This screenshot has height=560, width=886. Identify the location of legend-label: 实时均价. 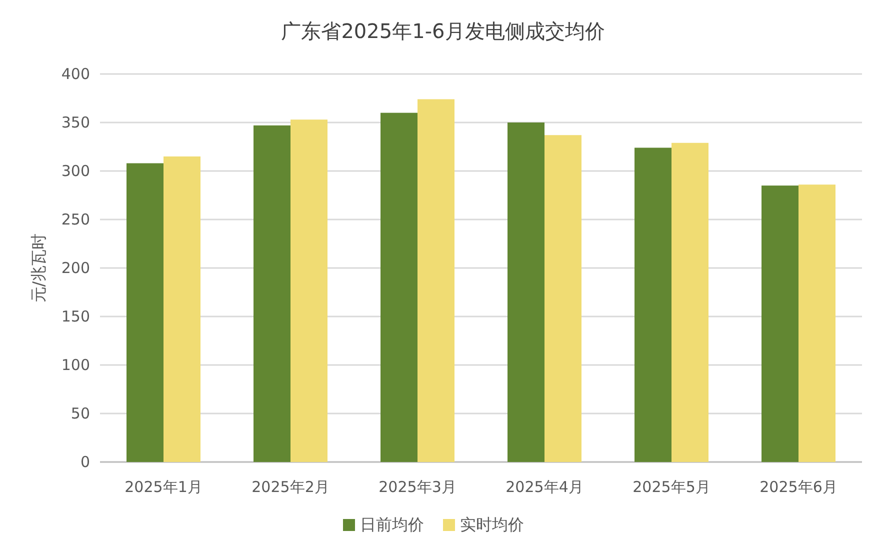
(492, 524).